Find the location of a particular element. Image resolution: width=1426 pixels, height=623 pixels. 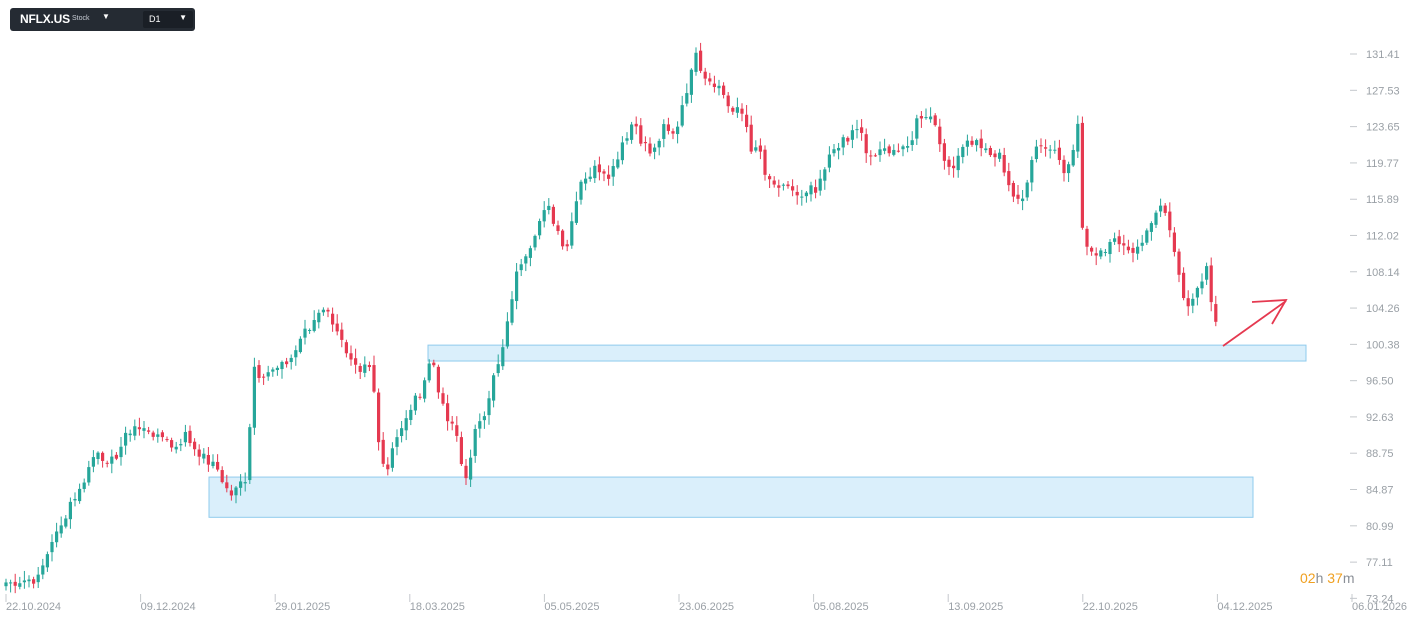

x-tick-label: 09.12.2024 is located at coordinates (168, 607).